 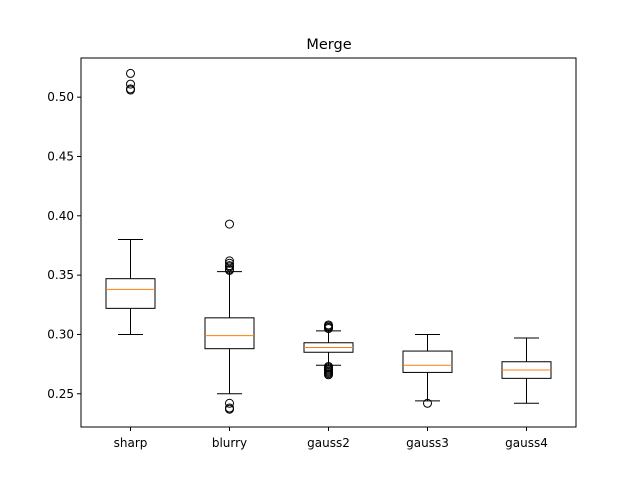 What do you see at coordinates (60, 156) in the screenshot?
I see `y-tick-label: 0.45` at bounding box center [60, 156].